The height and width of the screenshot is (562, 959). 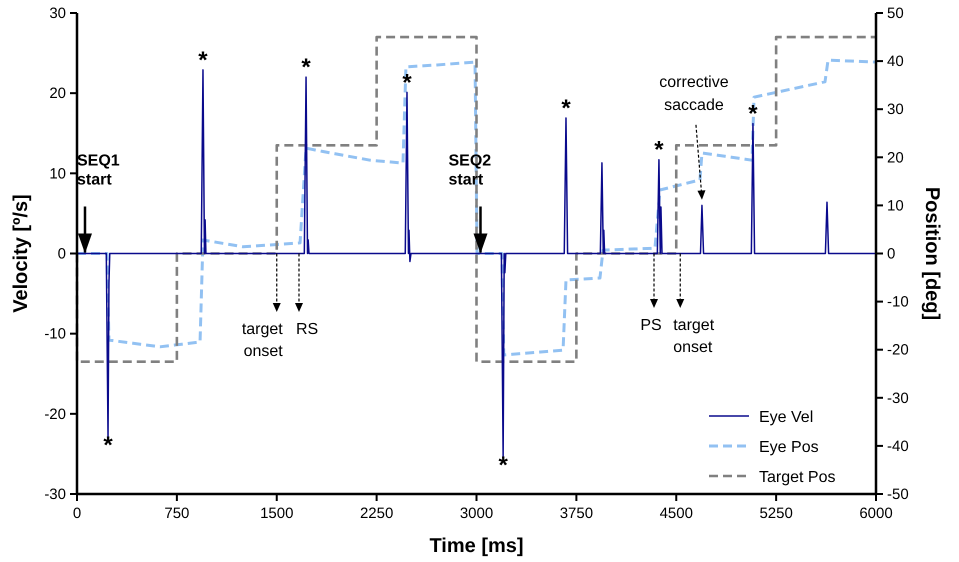 I want to click on x-tick-label: 3000, so click(x=477, y=513).